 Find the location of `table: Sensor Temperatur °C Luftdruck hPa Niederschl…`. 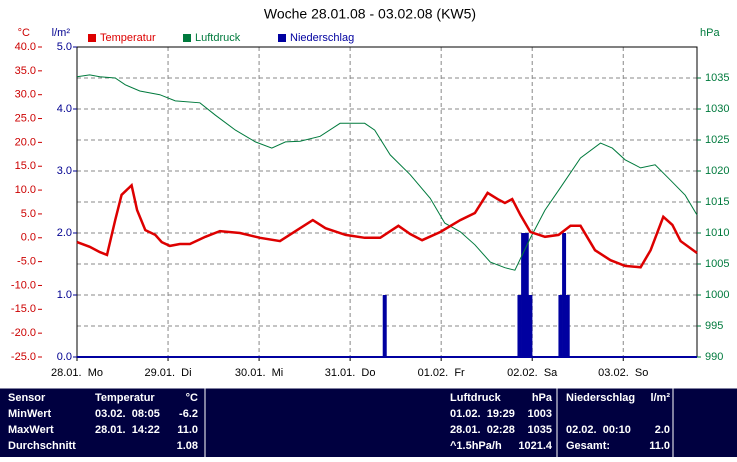

table: Sensor Temperatur °C Luftdruck hPa Niederschl… is located at coordinates (339, 422).